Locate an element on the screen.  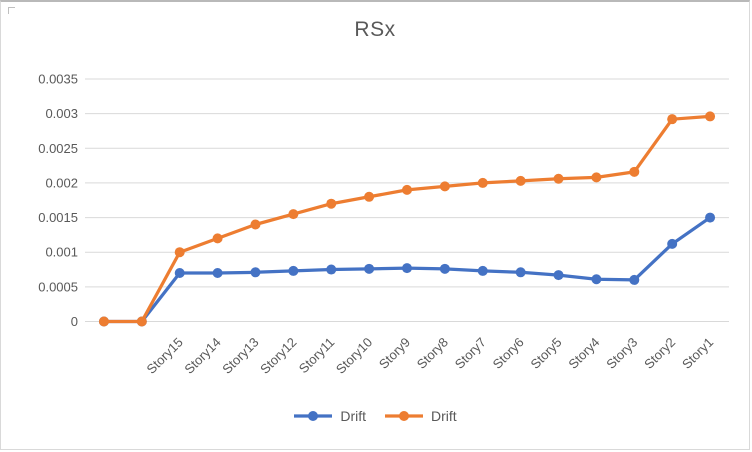
x-tick-label: Story1 is located at coordinates (697, 353).